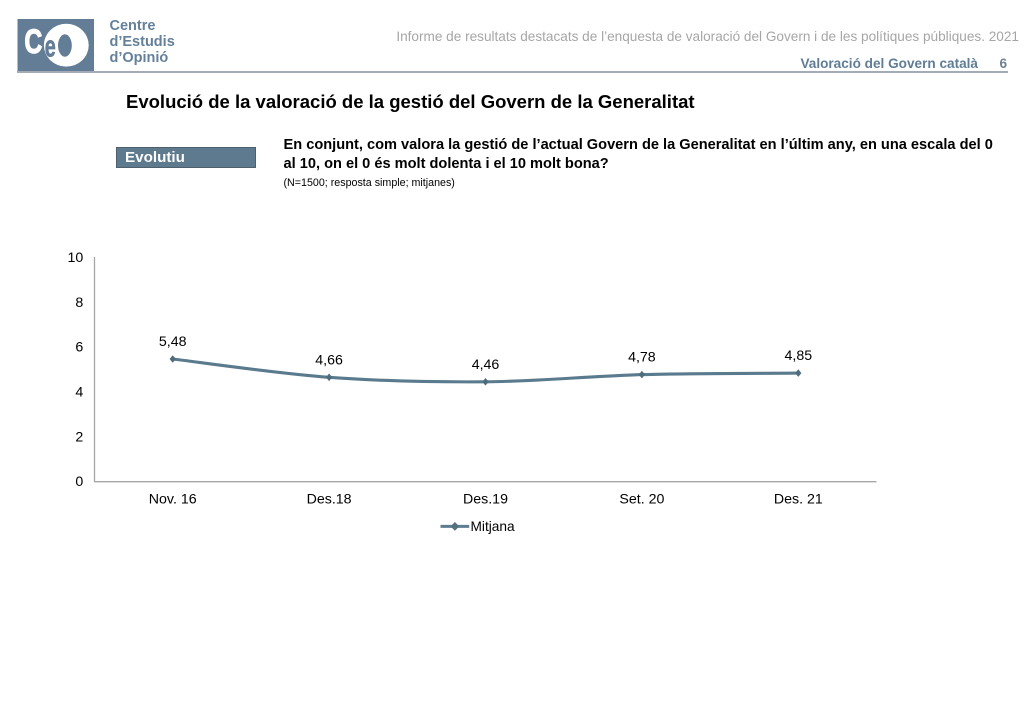  What do you see at coordinates (79, 303) in the screenshot?
I see `svg-text: 8` at bounding box center [79, 303].